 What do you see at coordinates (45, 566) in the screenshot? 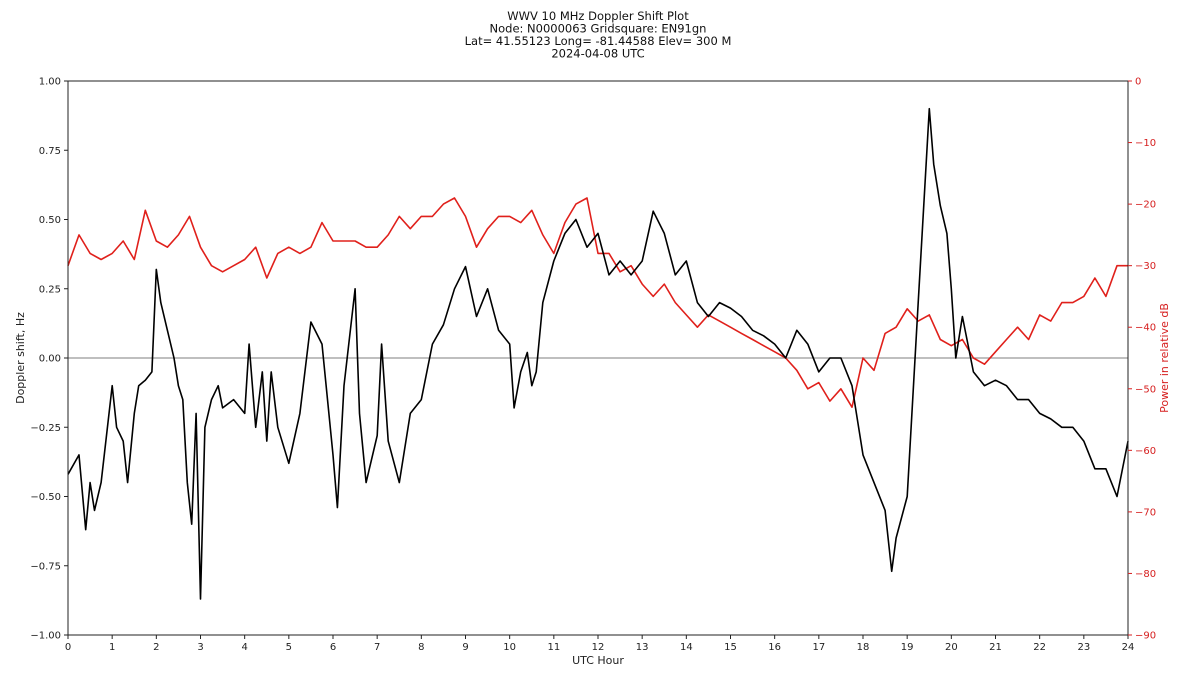
I see `y-tick-label: −0.75` at bounding box center [45, 566].